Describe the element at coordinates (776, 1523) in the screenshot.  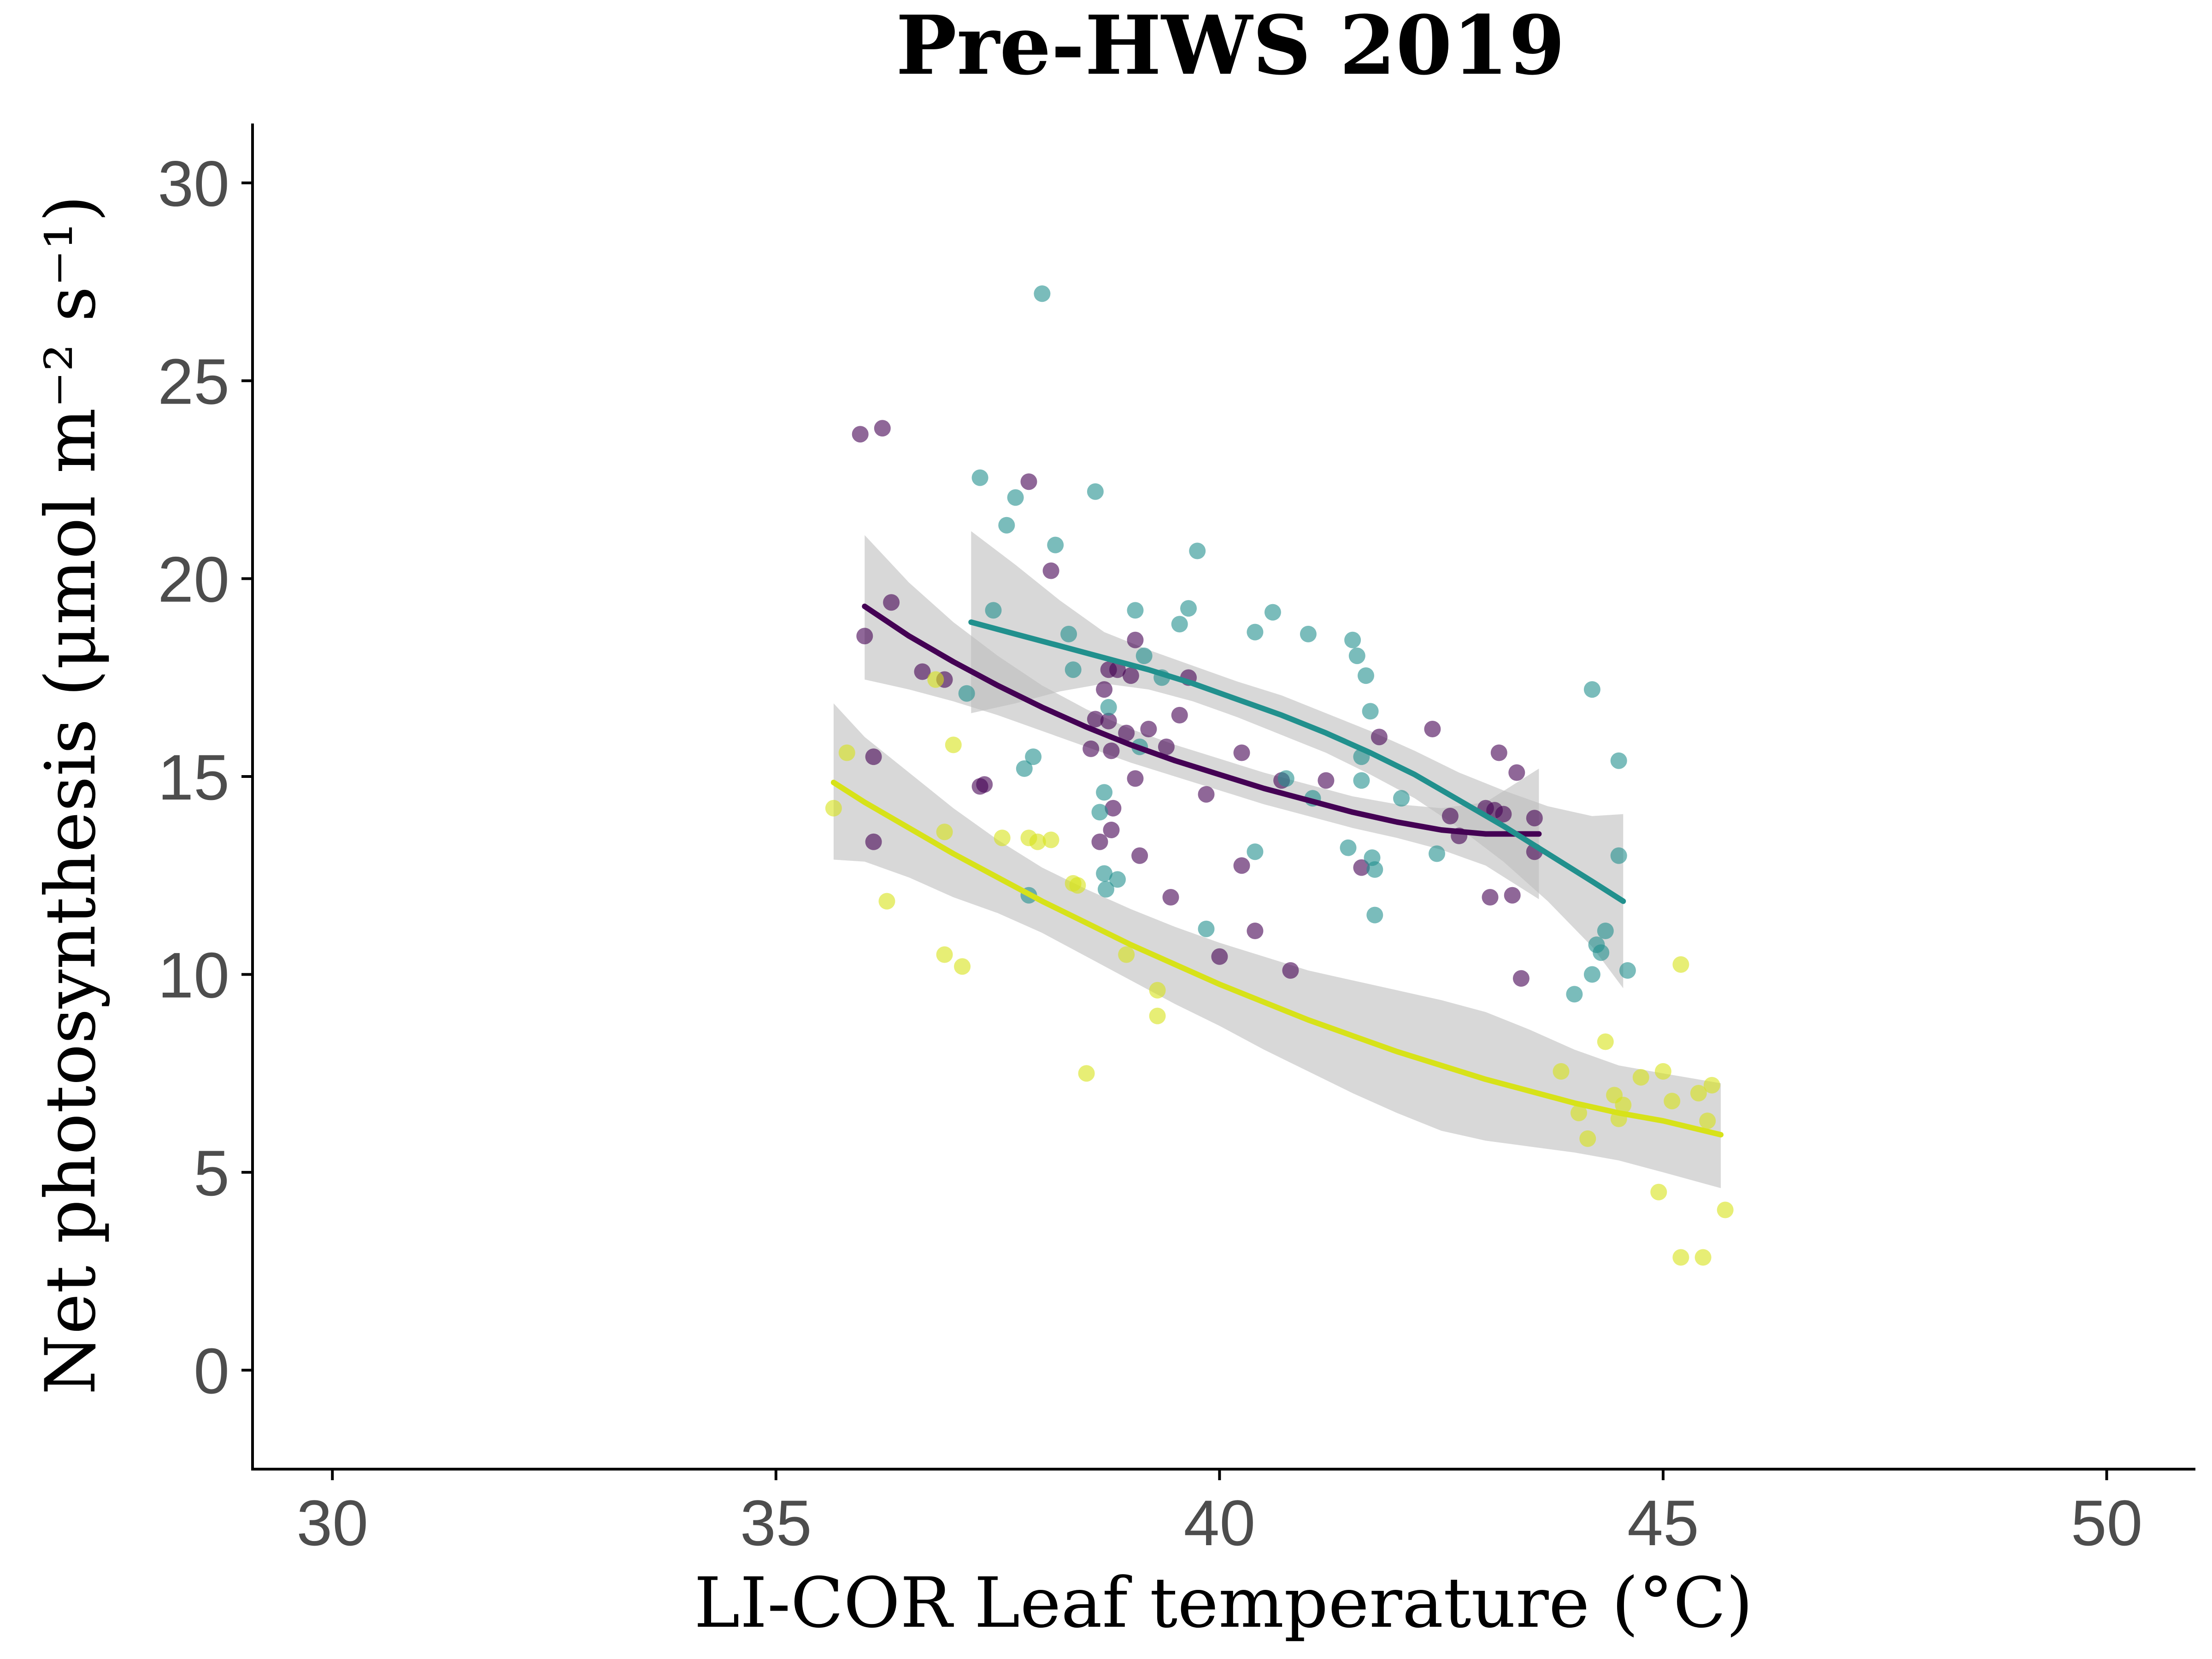
I see `x-tick-label: 35` at that location.